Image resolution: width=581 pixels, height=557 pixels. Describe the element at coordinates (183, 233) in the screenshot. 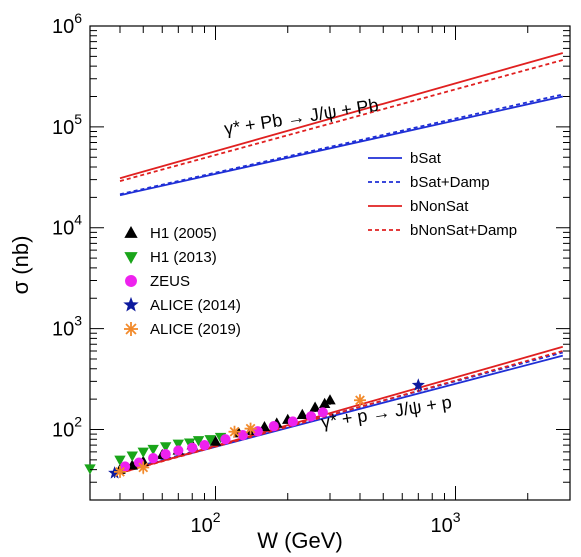

I see `legend-label: H1 (2005)` at that location.